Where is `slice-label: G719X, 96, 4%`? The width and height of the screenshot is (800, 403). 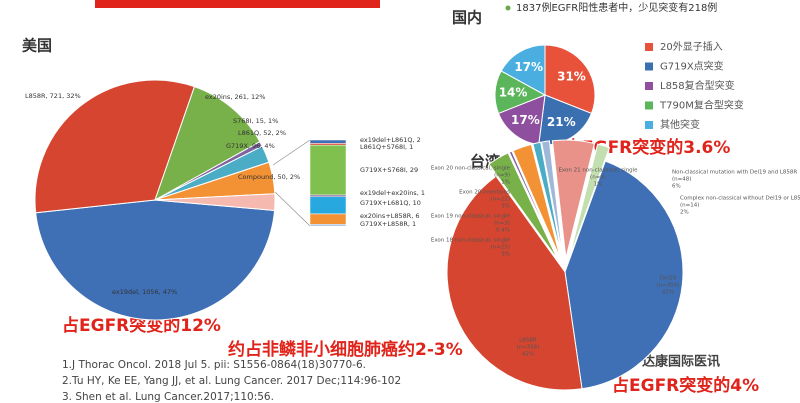 slice-label: G719X, 96, 4% is located at coordinates (250, 146).